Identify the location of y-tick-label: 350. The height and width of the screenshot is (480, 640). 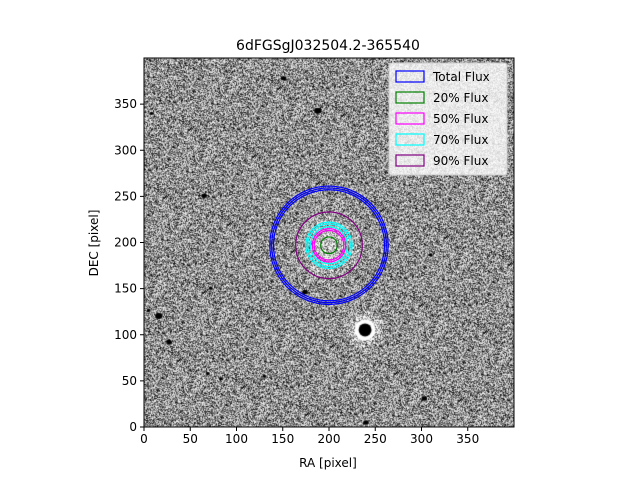
(125, 104).